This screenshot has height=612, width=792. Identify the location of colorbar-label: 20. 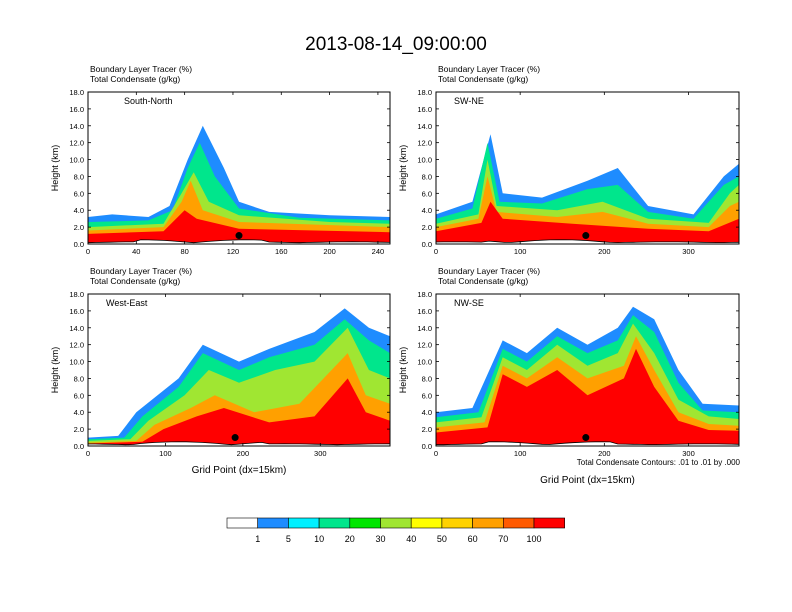
(350, 539).